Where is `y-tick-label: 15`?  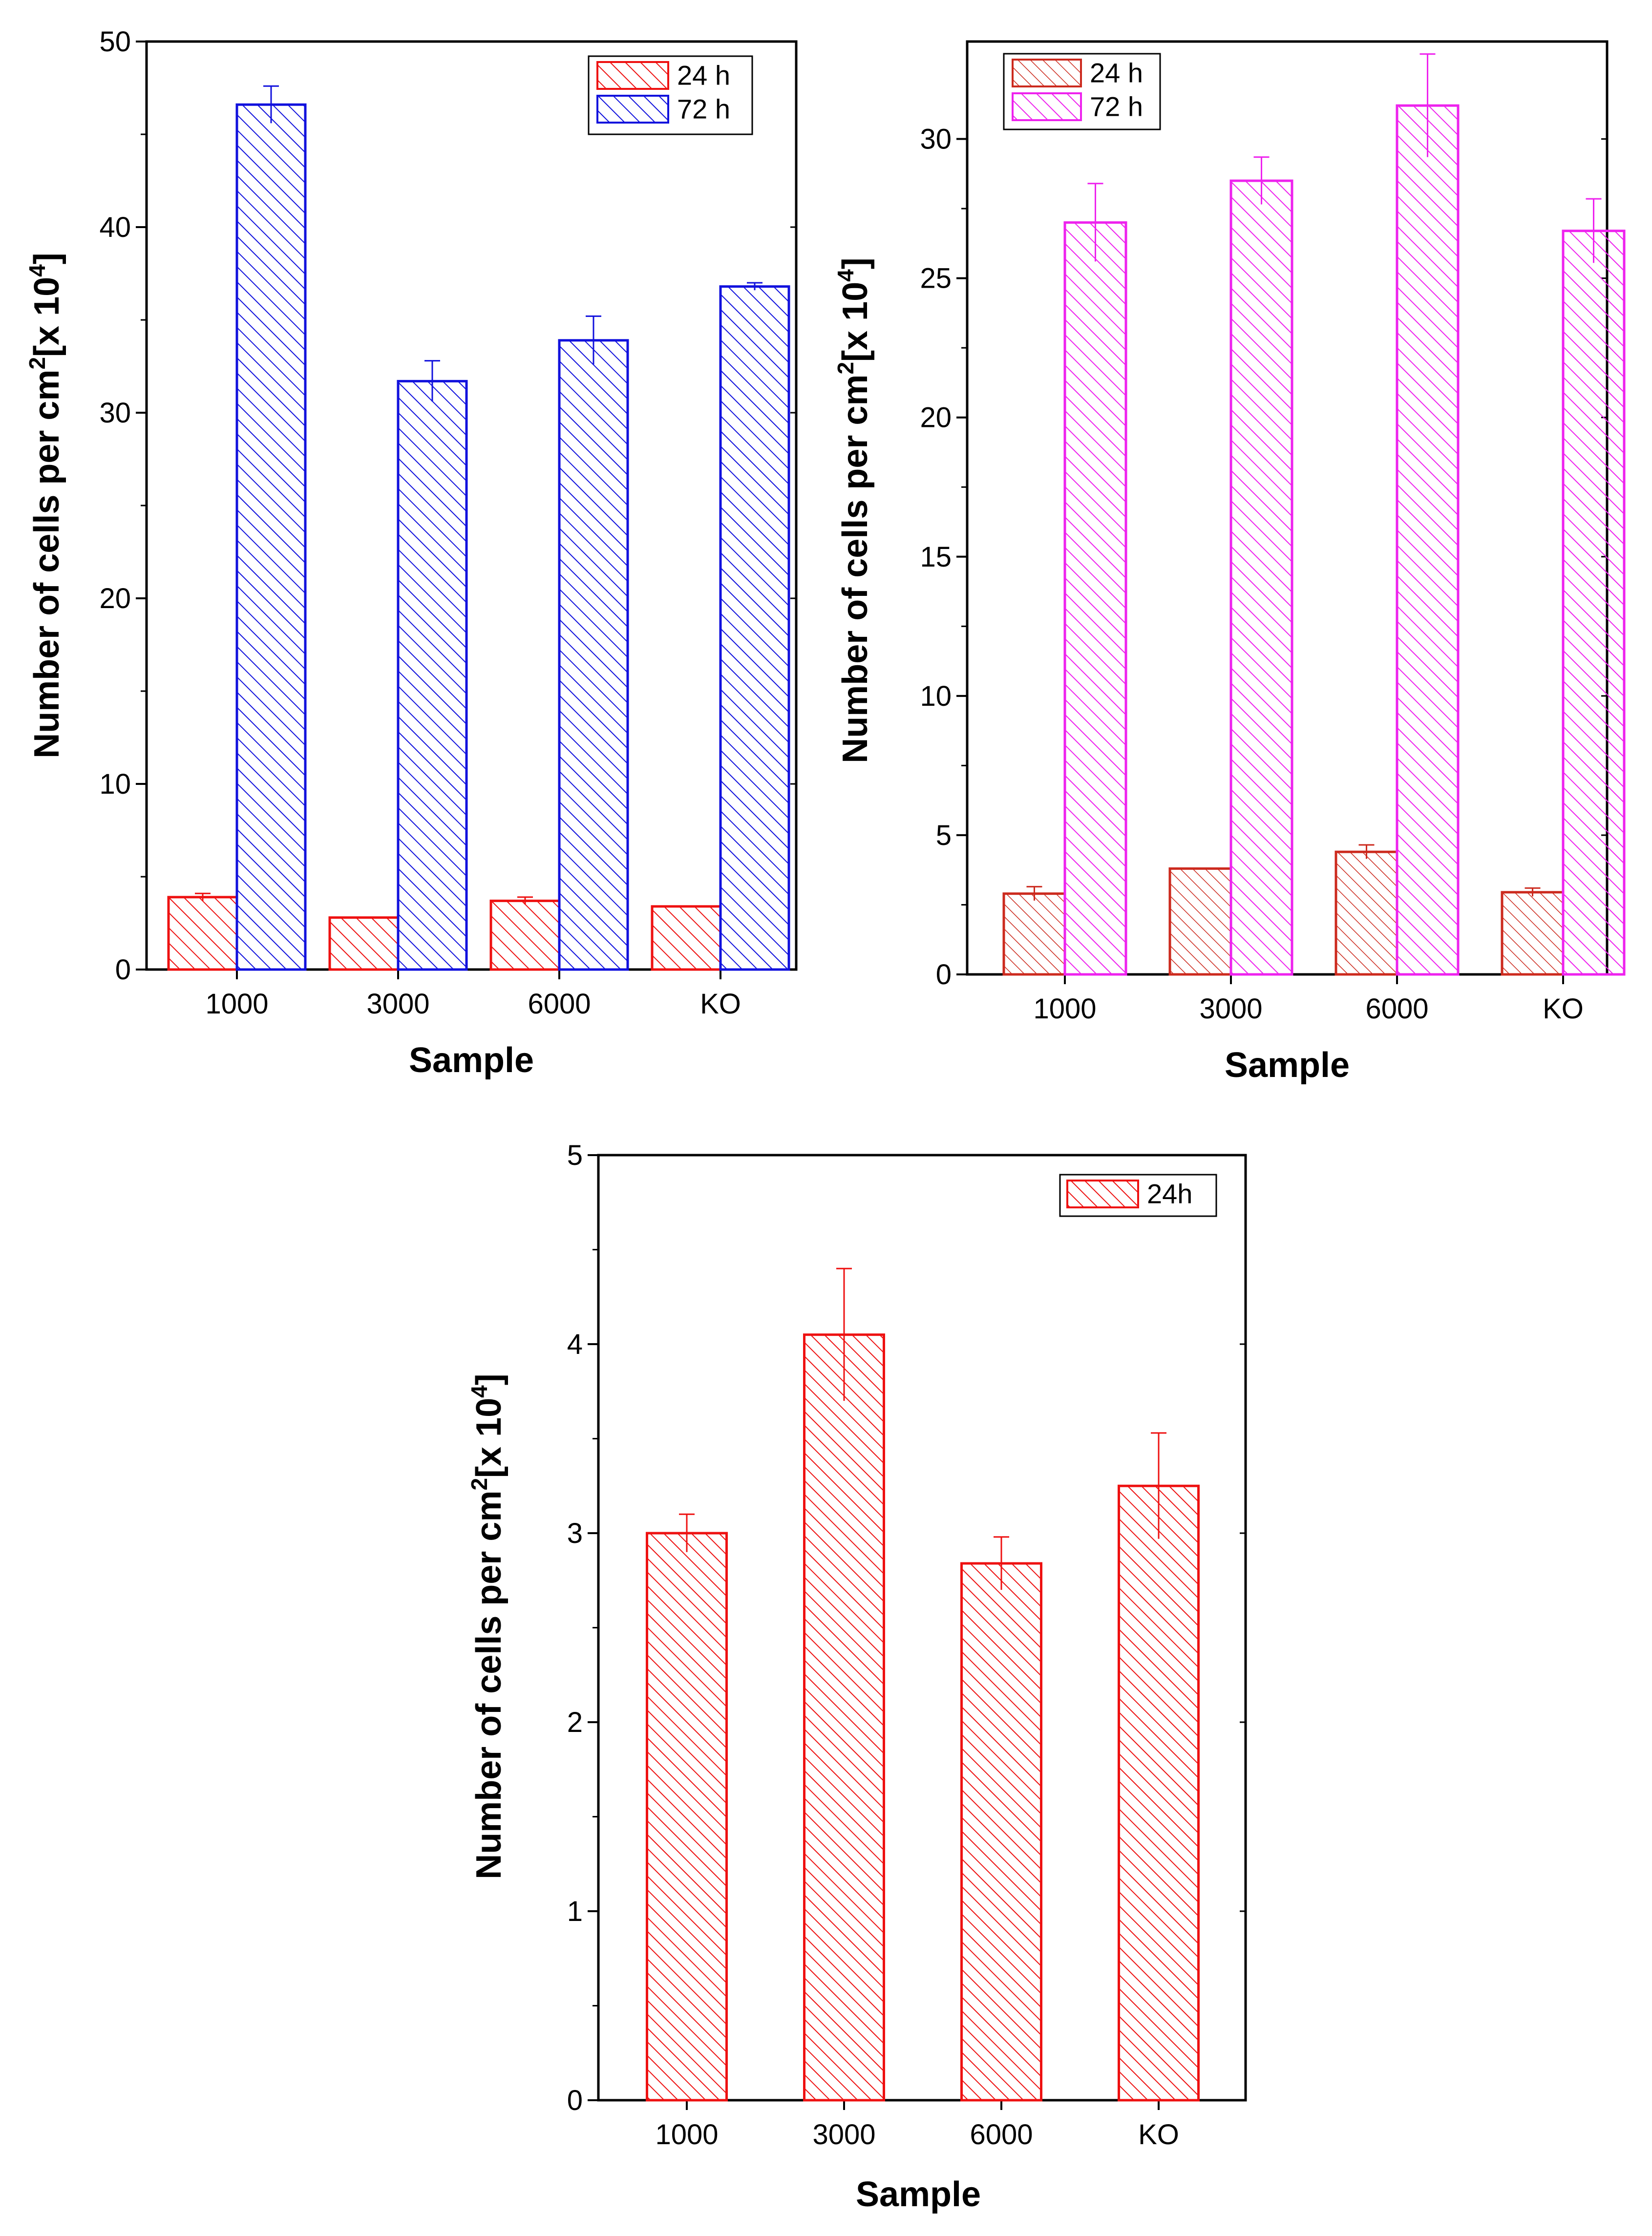 y-tick-label: 15 is located at coordinates (936, 557).